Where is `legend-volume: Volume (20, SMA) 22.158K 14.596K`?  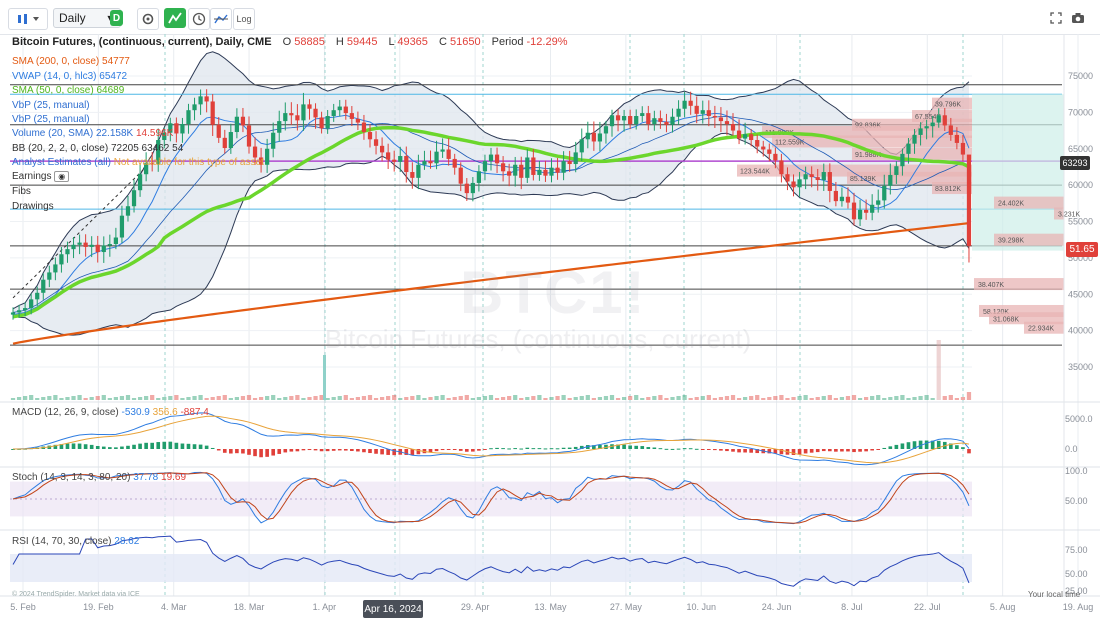 legend-volume: Volume (20, SMA) 22.158K 14.596K is located at coordinates (92, 133).